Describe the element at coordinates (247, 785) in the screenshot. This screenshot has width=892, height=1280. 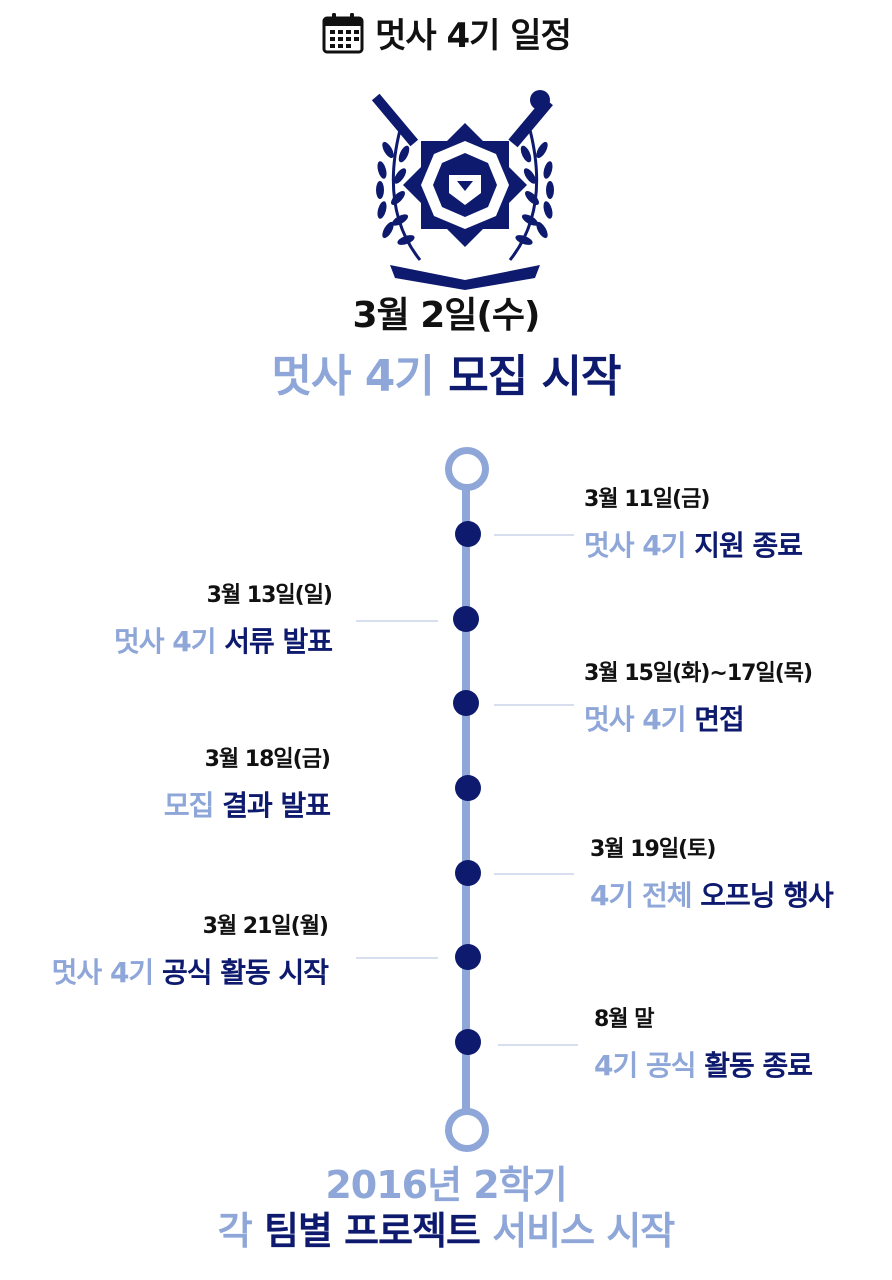
I see `timeline-event: 3월 18일(금) 모집 결과 발표` at that location.